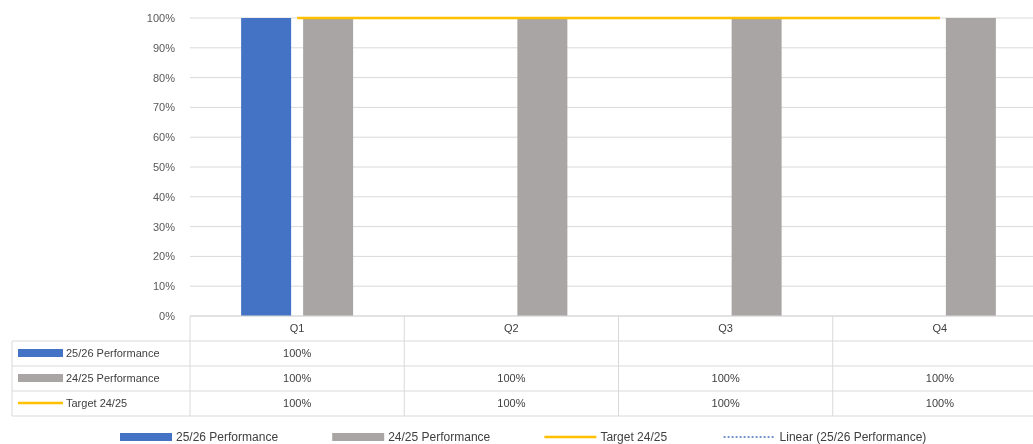 The height and width of the screenshot is (444, 1033). Describe the element at coordinates (511, 328) in the screenshot. I see `x-tick-label: Q2` at that location.